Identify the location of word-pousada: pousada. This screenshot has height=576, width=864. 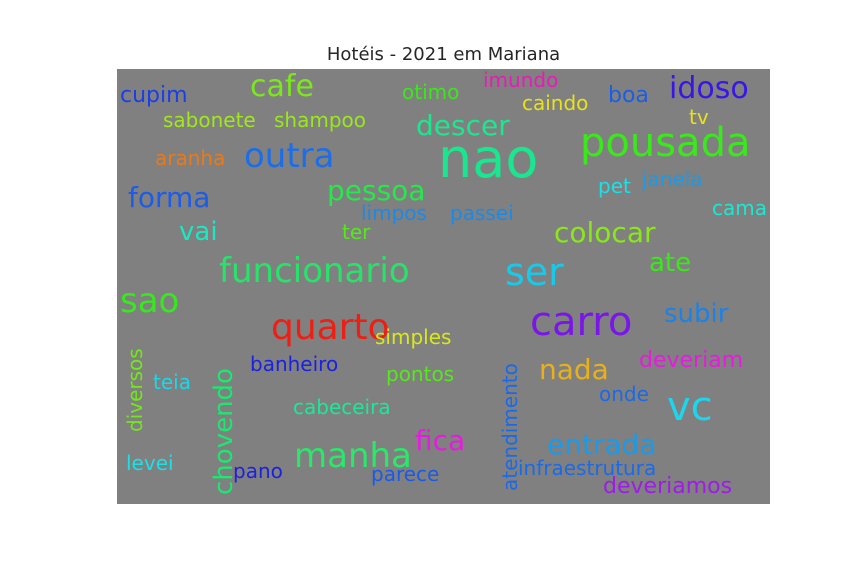
(665, 143).